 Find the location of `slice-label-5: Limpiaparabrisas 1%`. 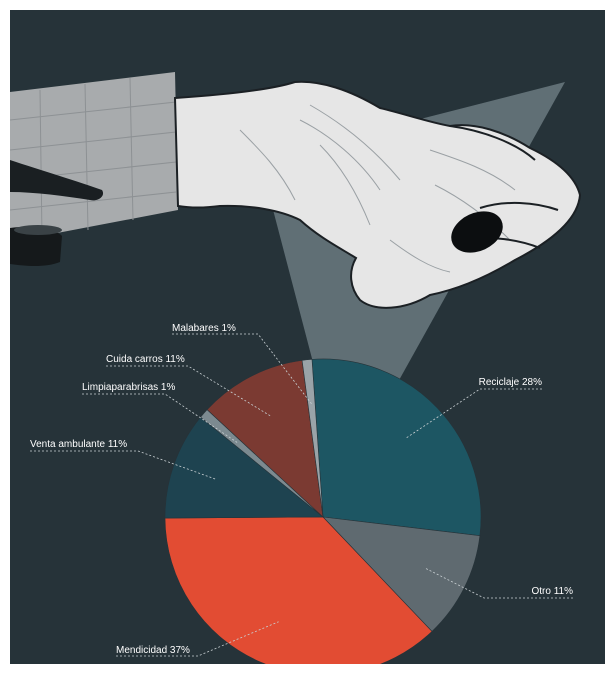

slice-label-5: Limpiaparabrisas 1% is located at coordinates (128, 387).